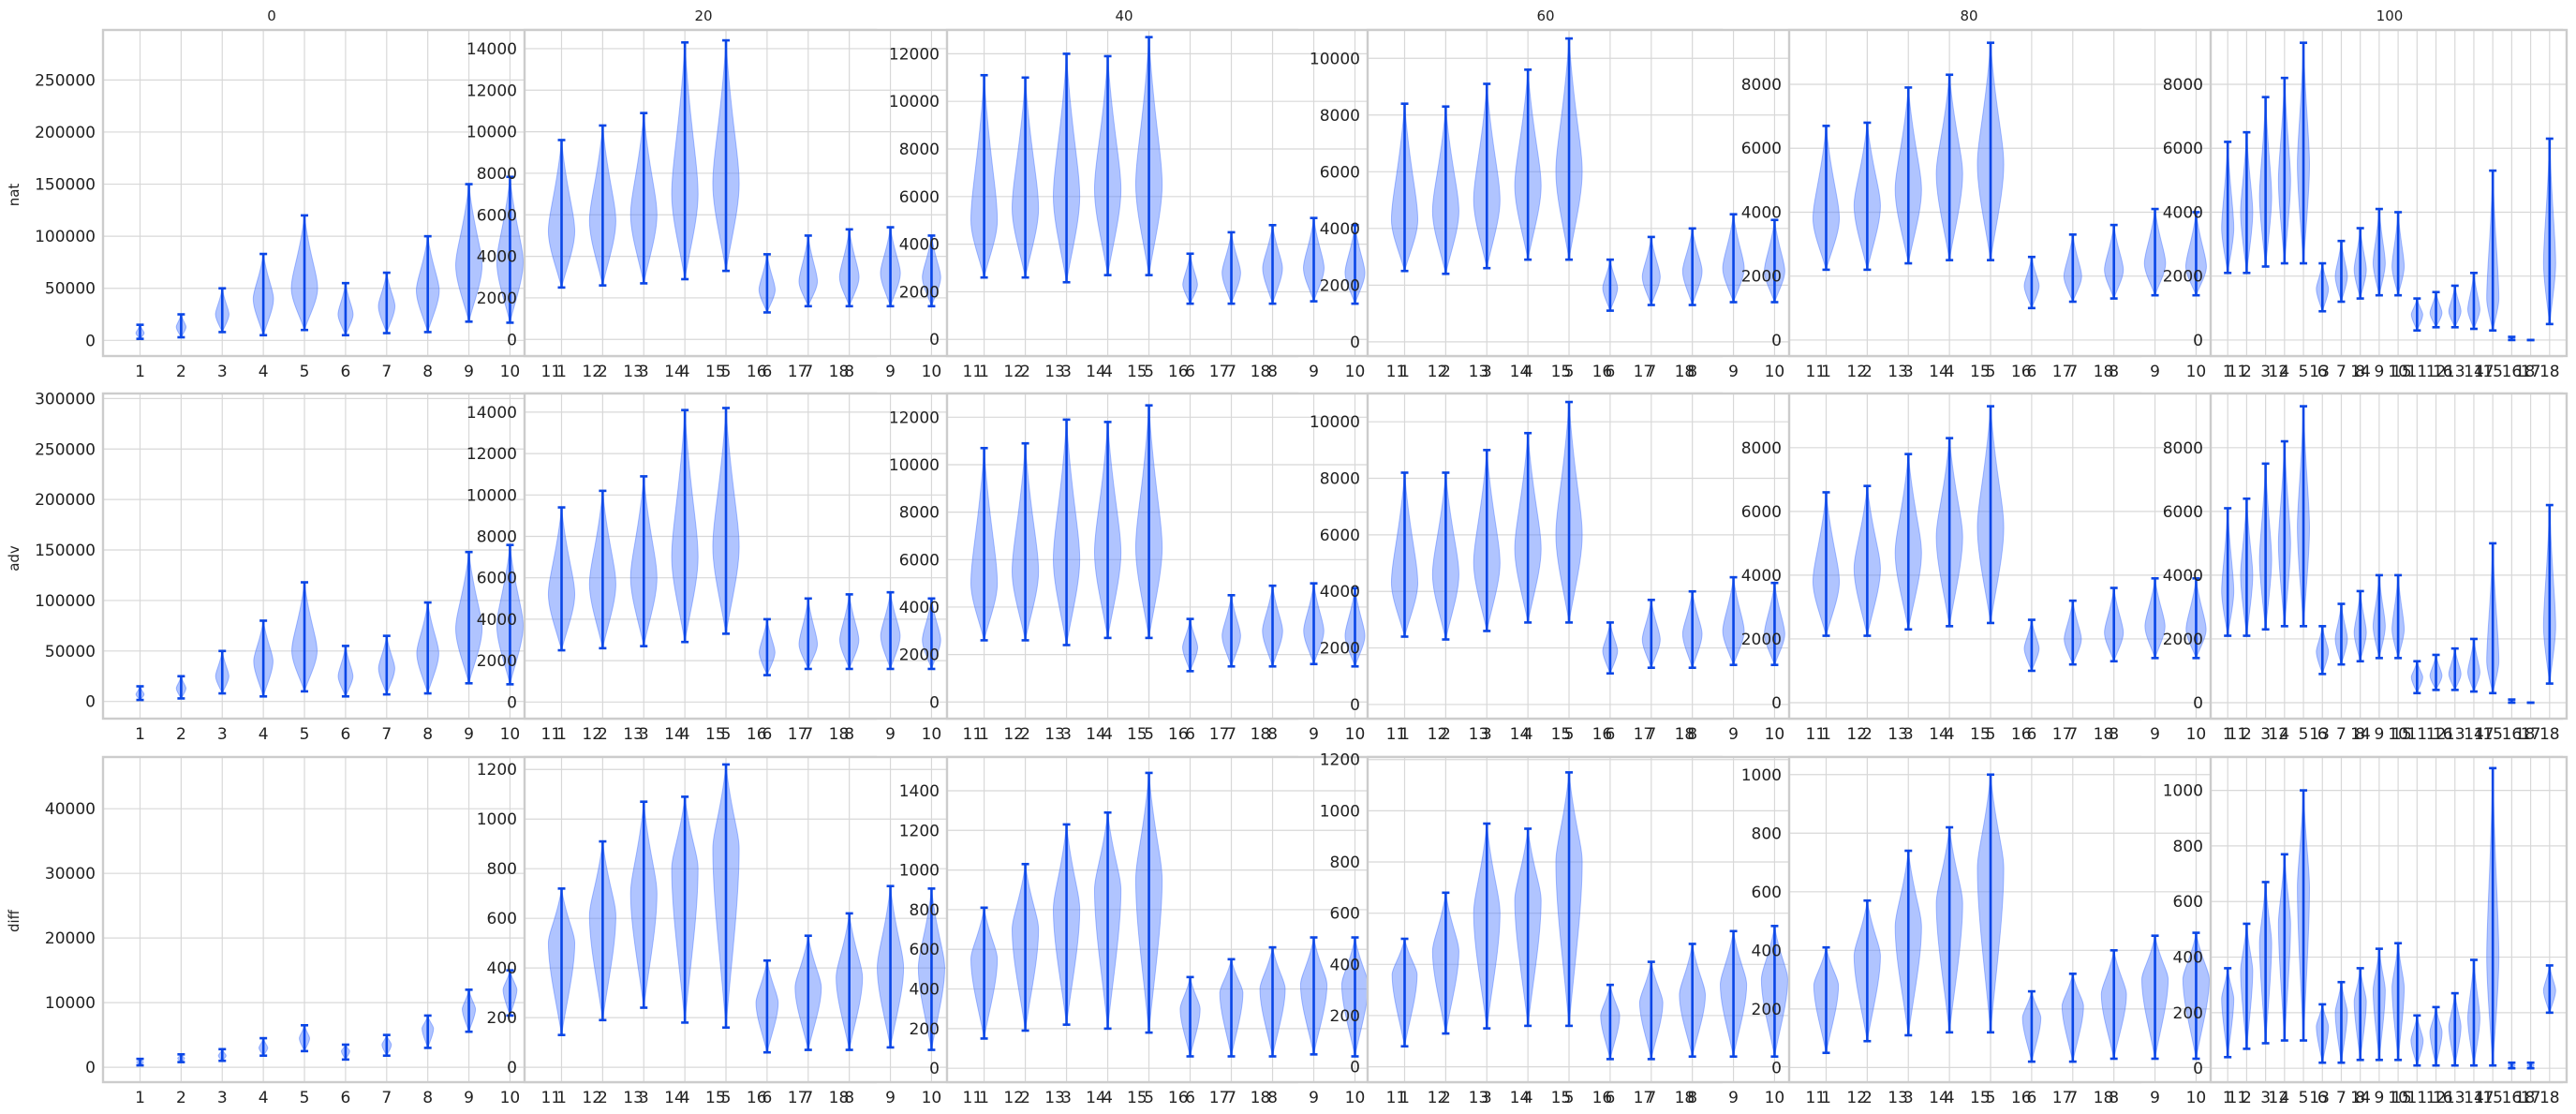 This screenshot has height=1114, width=2576. I want to click on y-tick-label: 600, so click(1767, 893).